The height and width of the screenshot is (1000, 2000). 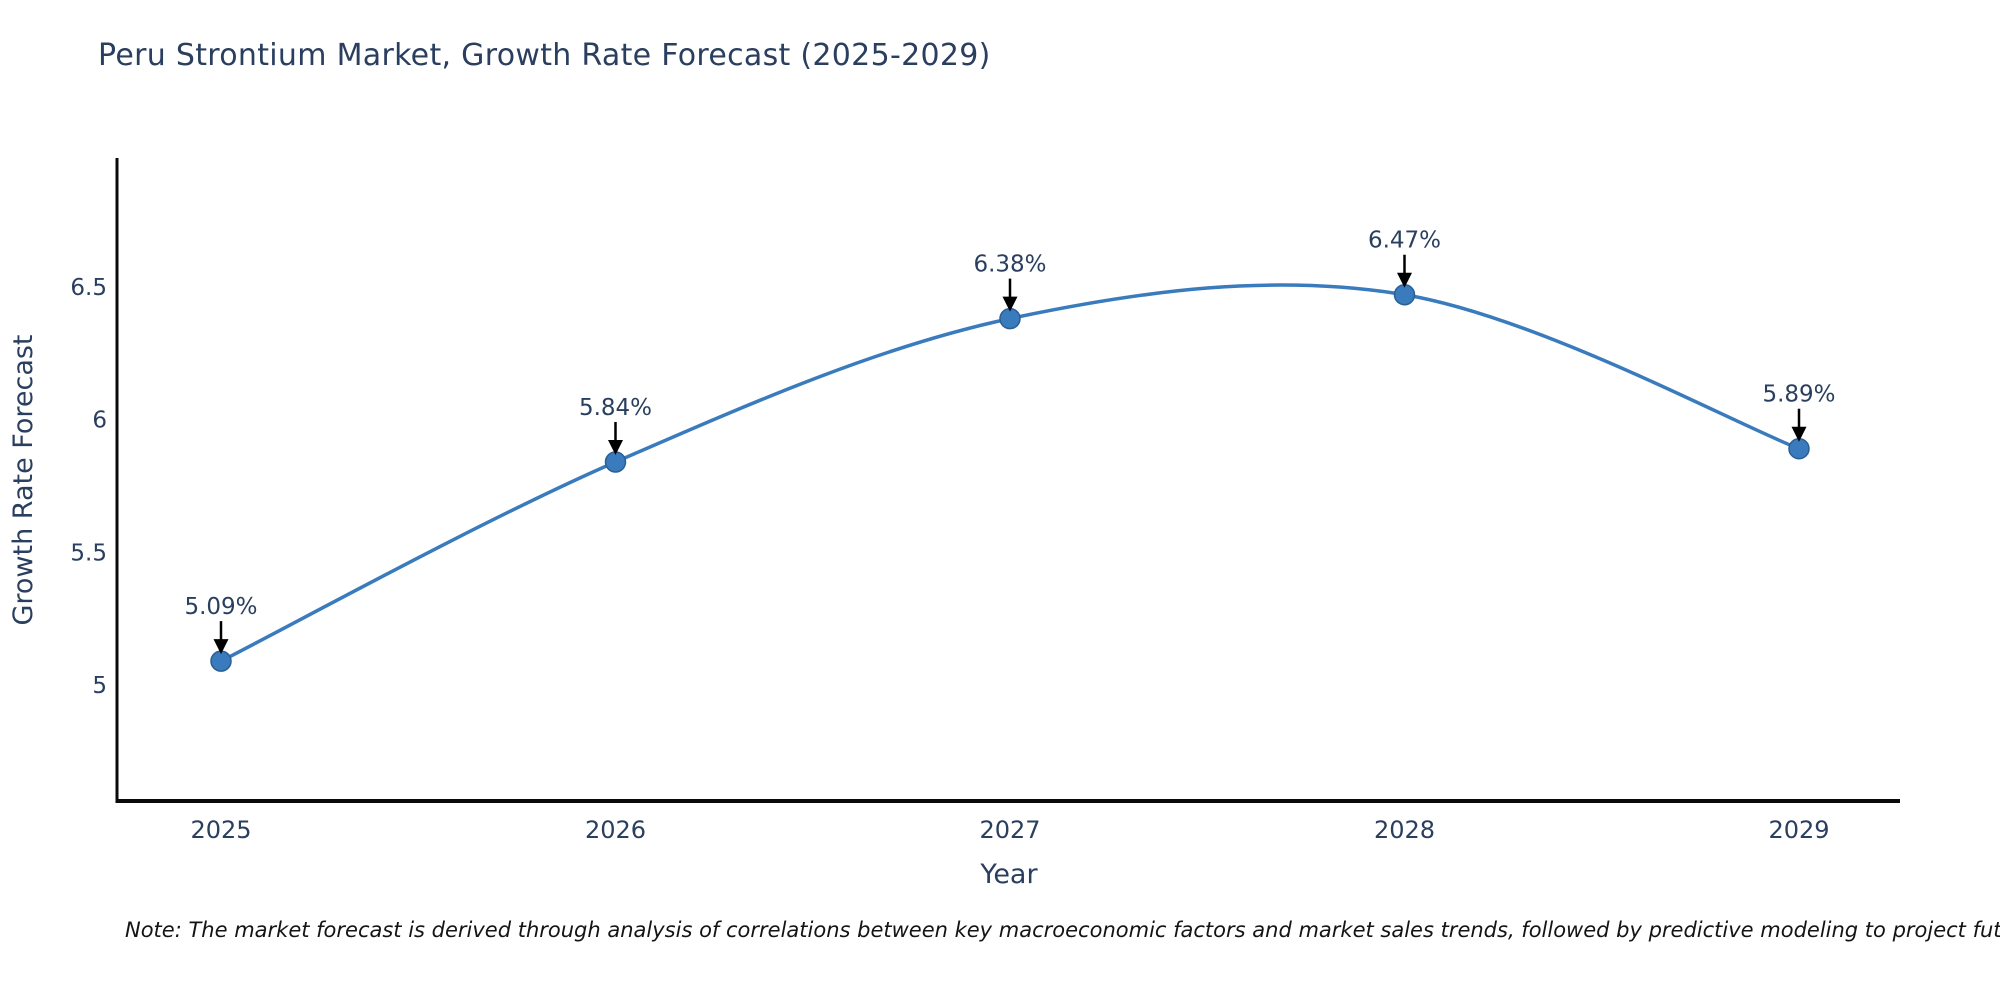 What do you see at coordinates (615, 408) in the screenshot?
I see `annotation-label: 5.84%` at bounding box center [615, 408].